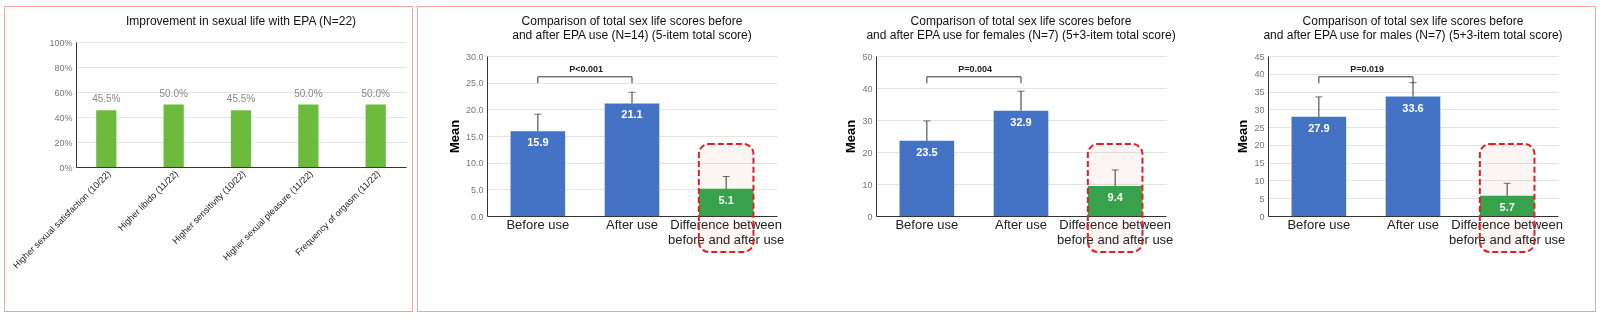  Describe the element at coordinates (1319, 127) in the screenshot. I see `data-label: 27.9` at that location.